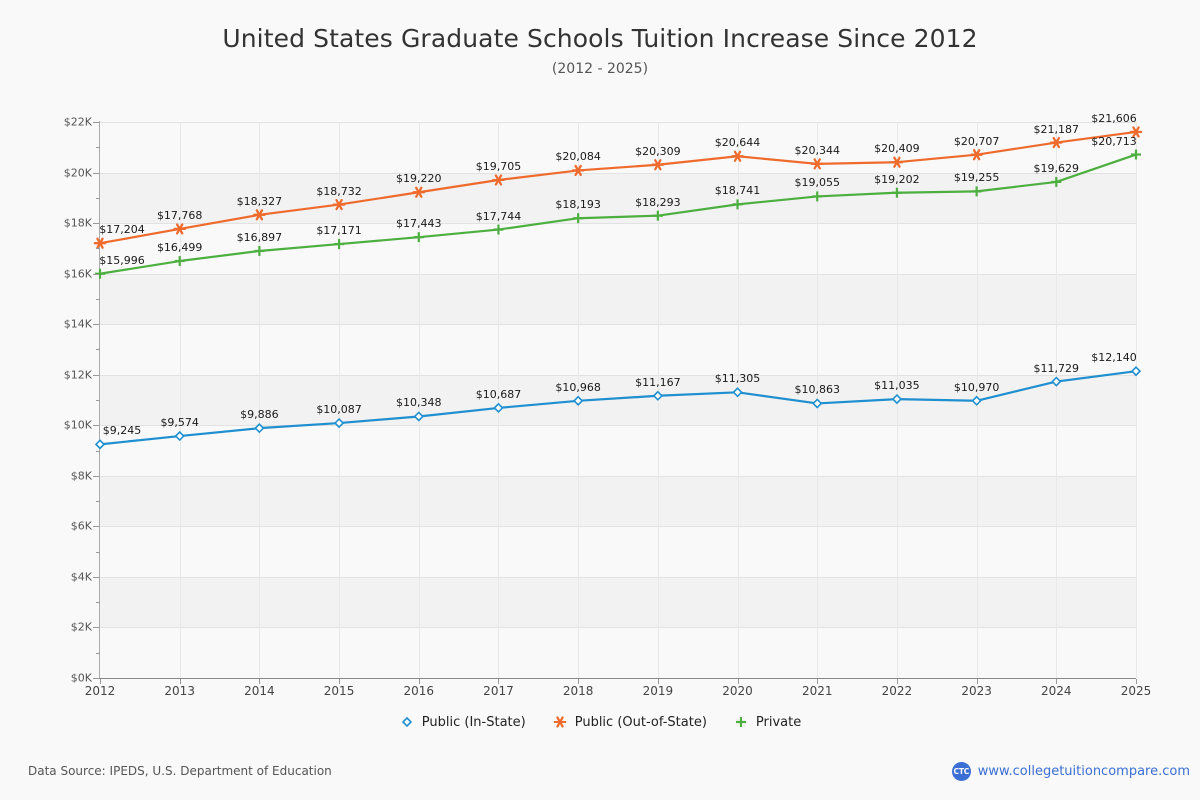  Describe the element at coordinates (77, 223) in the screenshot. I see `y-axis-tick-label: $18K` at that location.